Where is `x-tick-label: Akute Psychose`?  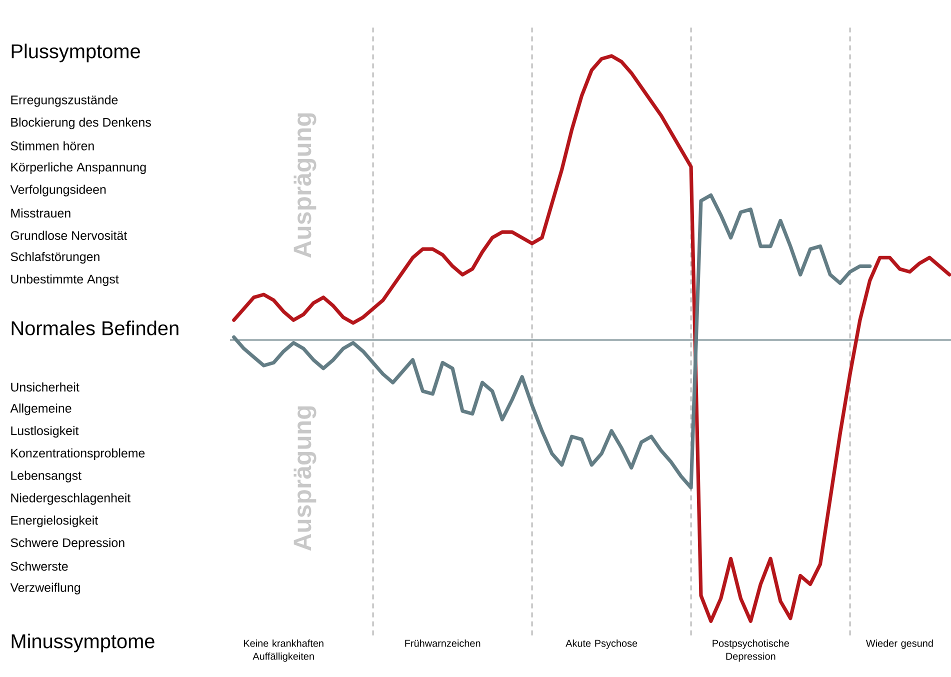 x-tick-label: Akute Psychose is located at coordinates (602, 644).